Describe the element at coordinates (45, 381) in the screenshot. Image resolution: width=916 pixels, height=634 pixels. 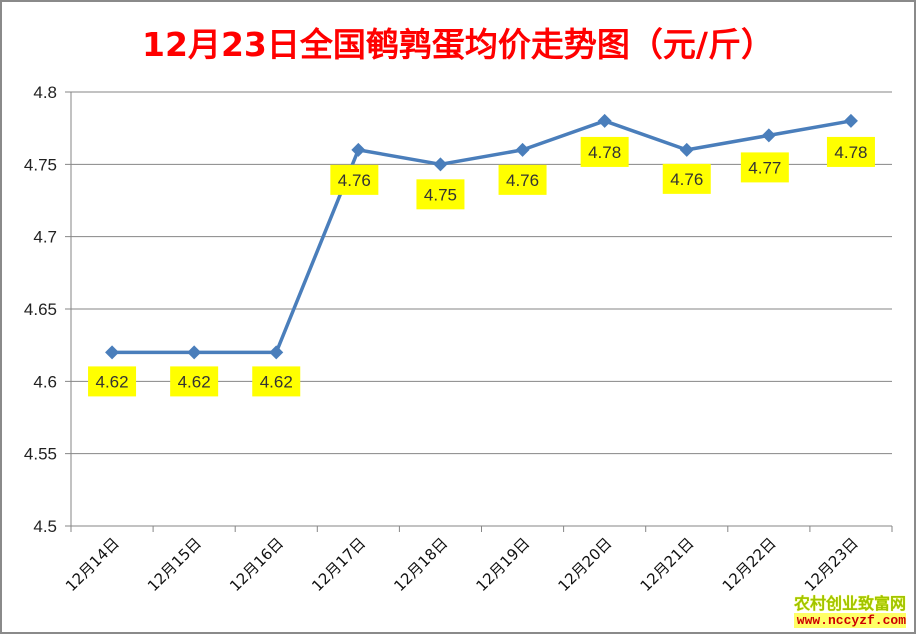
I see `y-tick-label: 4.6` at that location.